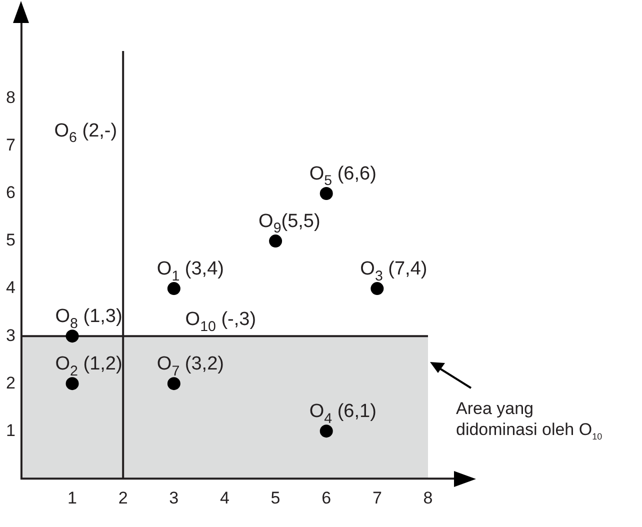  What do you see at coordinates (11, 382) in the screenshot?
I see `y-tick-label: 2` at bounding box center [11, 382].